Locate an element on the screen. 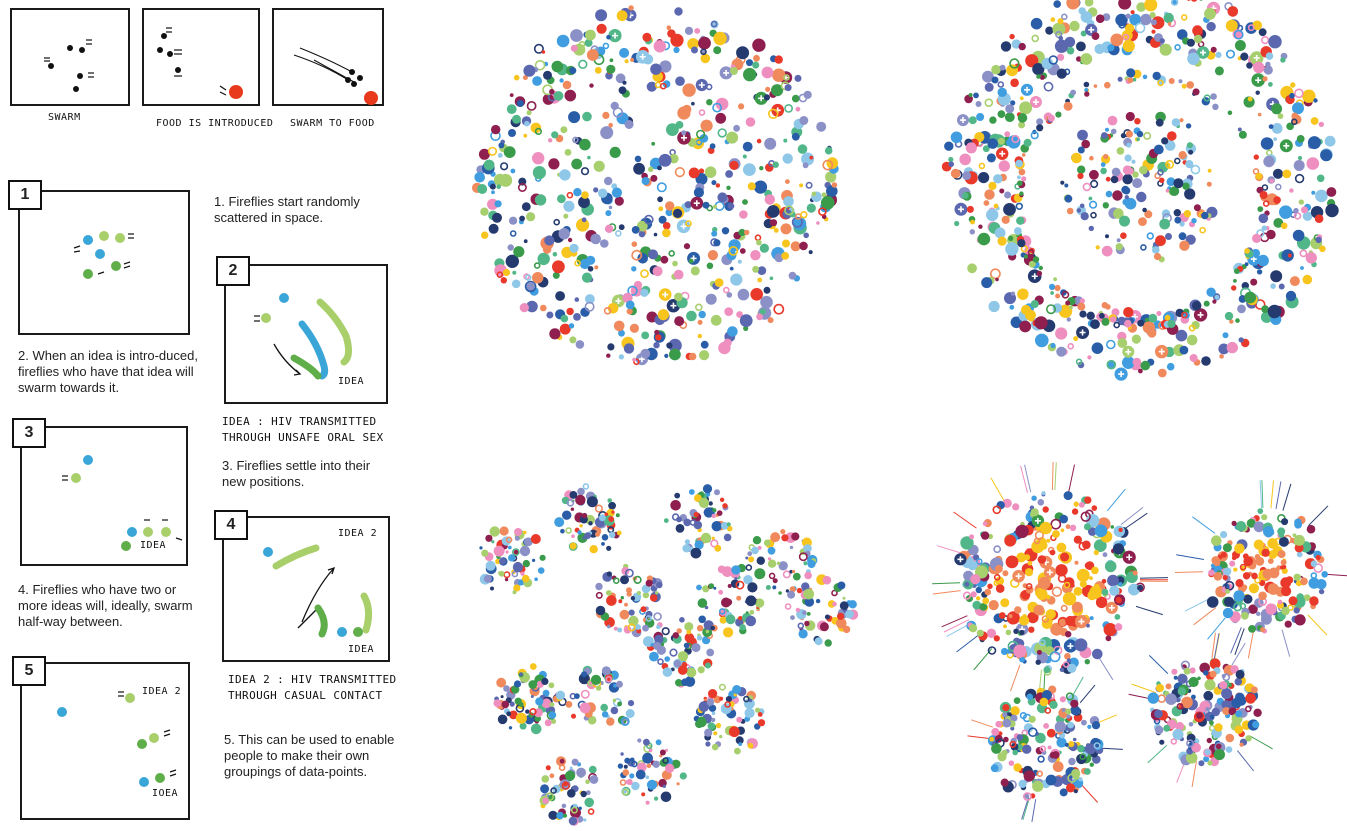  firefly-dot-plus is located at coordinates (1121, 374).